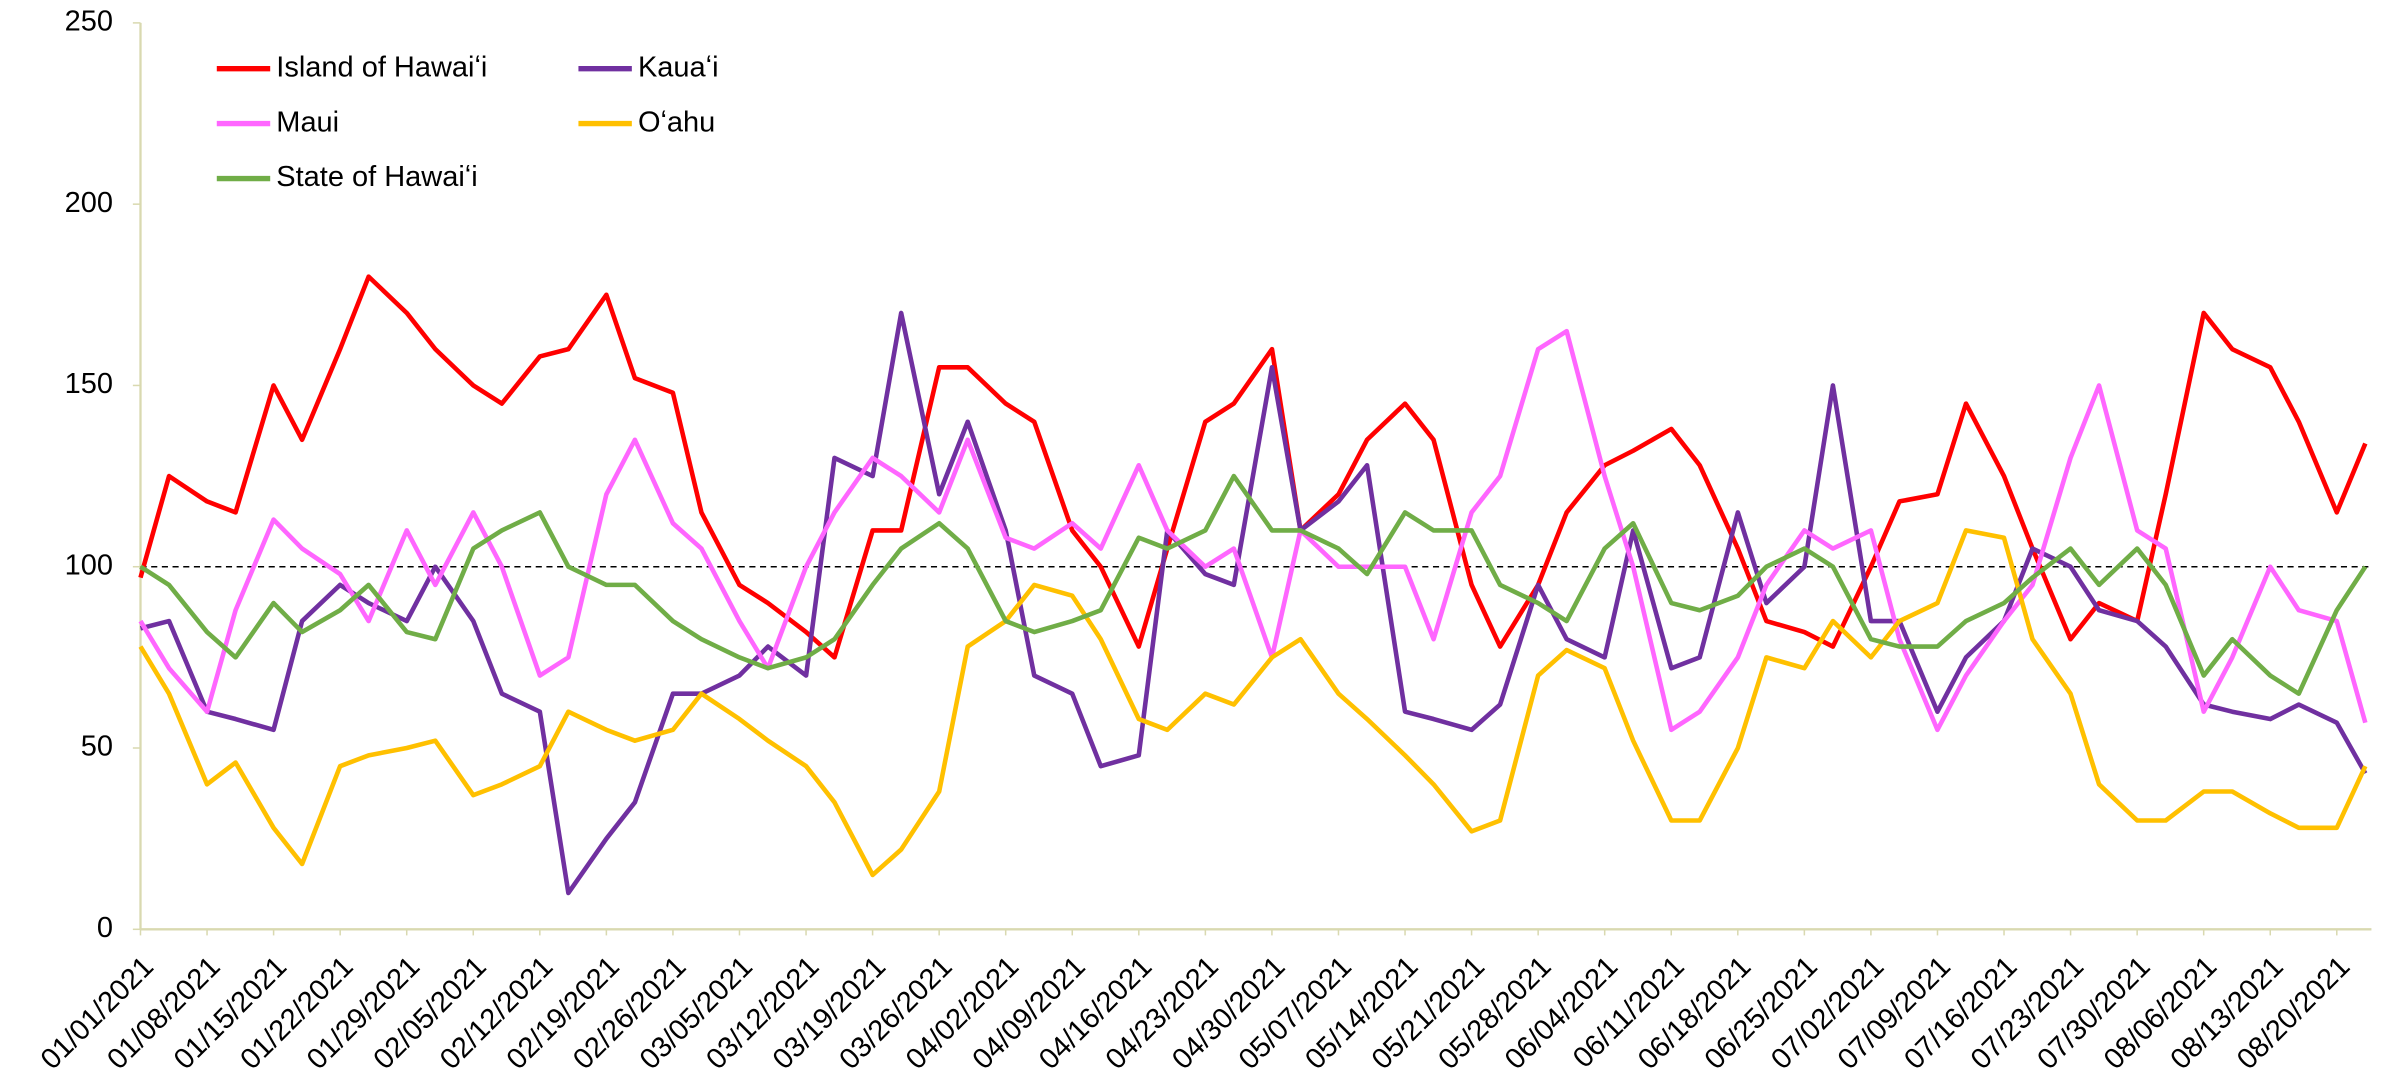  I want to click on legend-label: Oʻahu, so click(676, 122).